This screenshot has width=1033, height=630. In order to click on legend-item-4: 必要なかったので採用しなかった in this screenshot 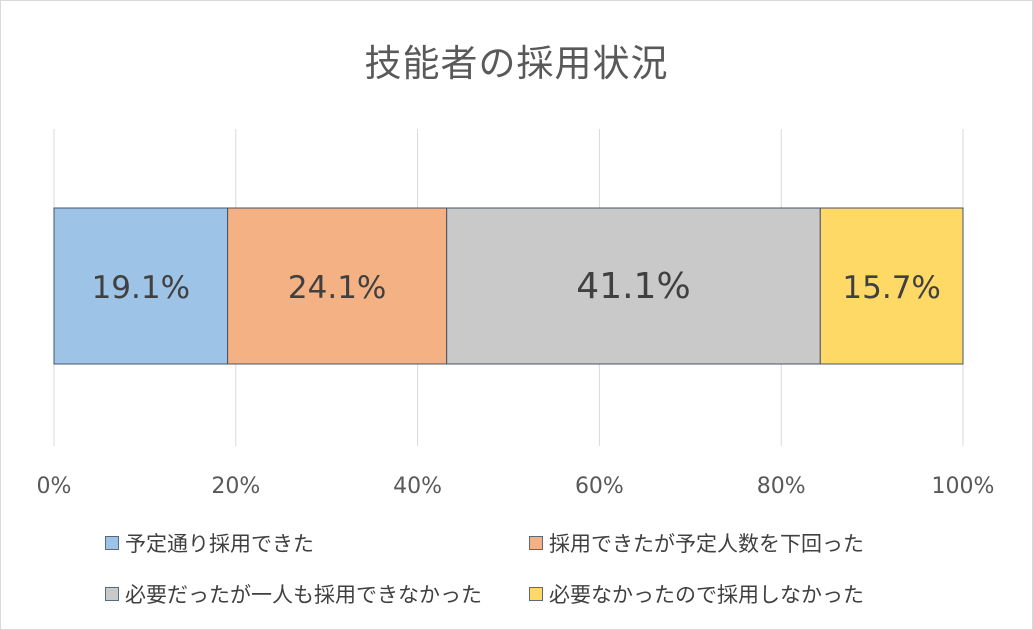, I will do `click(696, 594)`.